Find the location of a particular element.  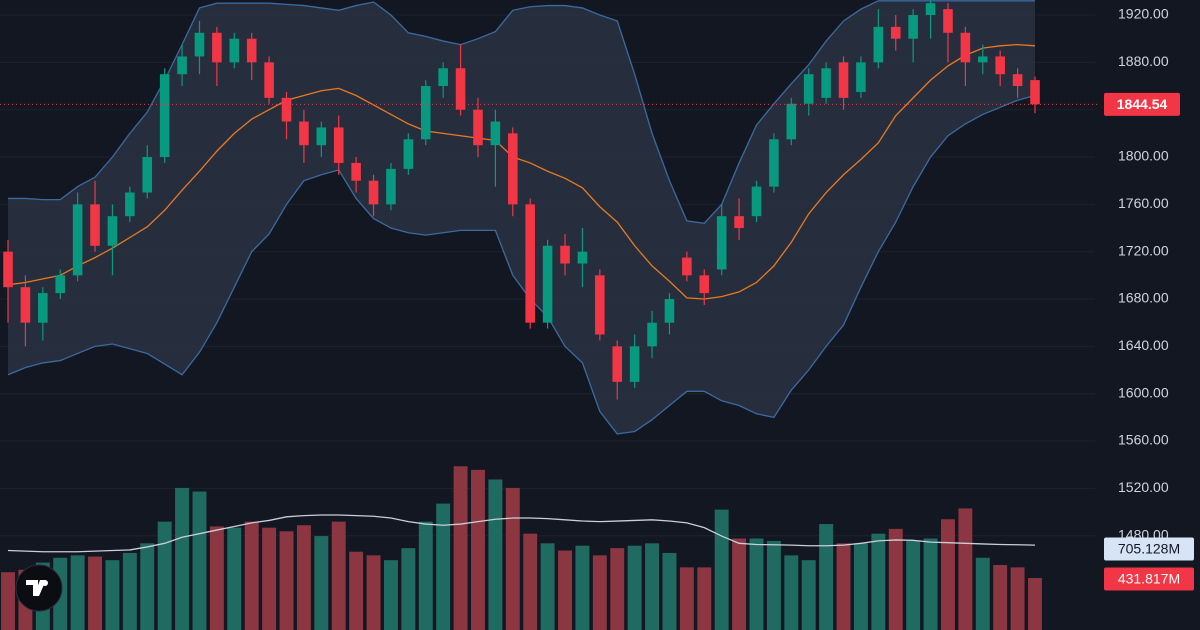

logo-dot is located at coordinates (45, 583).